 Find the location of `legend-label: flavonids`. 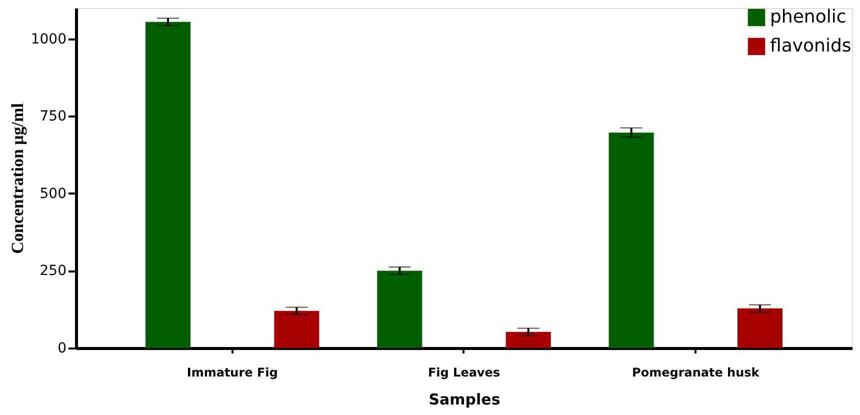

legend-label: flavonids is located at coordinates (811, 46).